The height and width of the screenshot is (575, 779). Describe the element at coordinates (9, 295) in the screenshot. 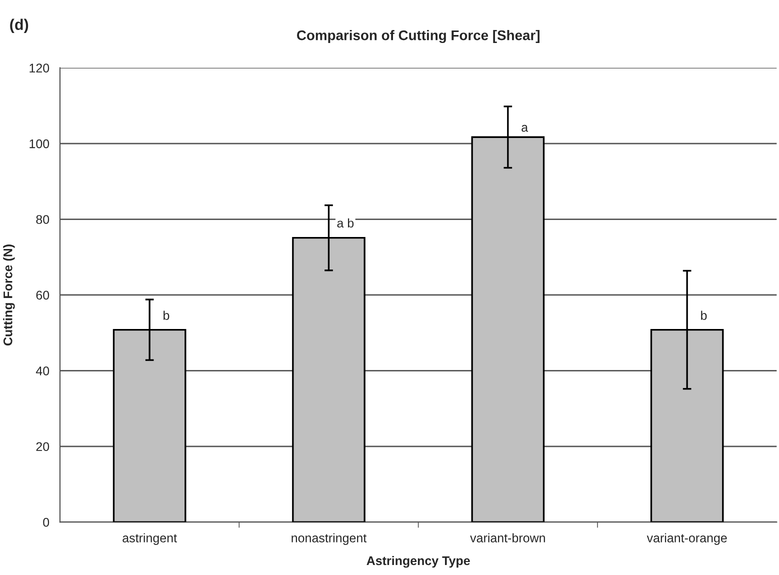

I see `y-axis-title: Cutting Force (N)` at that location.